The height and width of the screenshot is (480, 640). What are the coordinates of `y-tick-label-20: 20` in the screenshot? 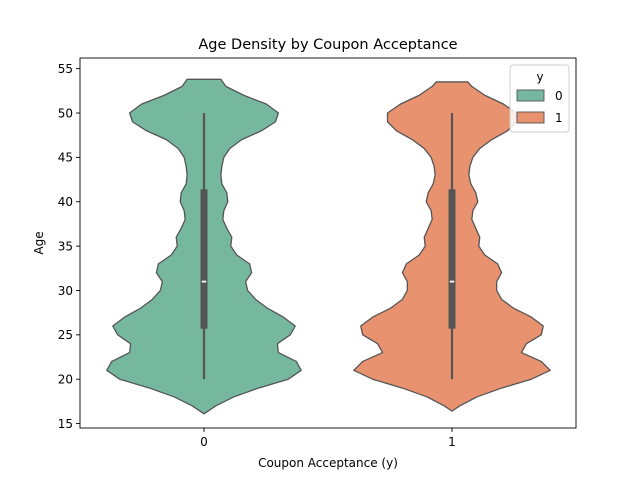 It's located at (65, 379).